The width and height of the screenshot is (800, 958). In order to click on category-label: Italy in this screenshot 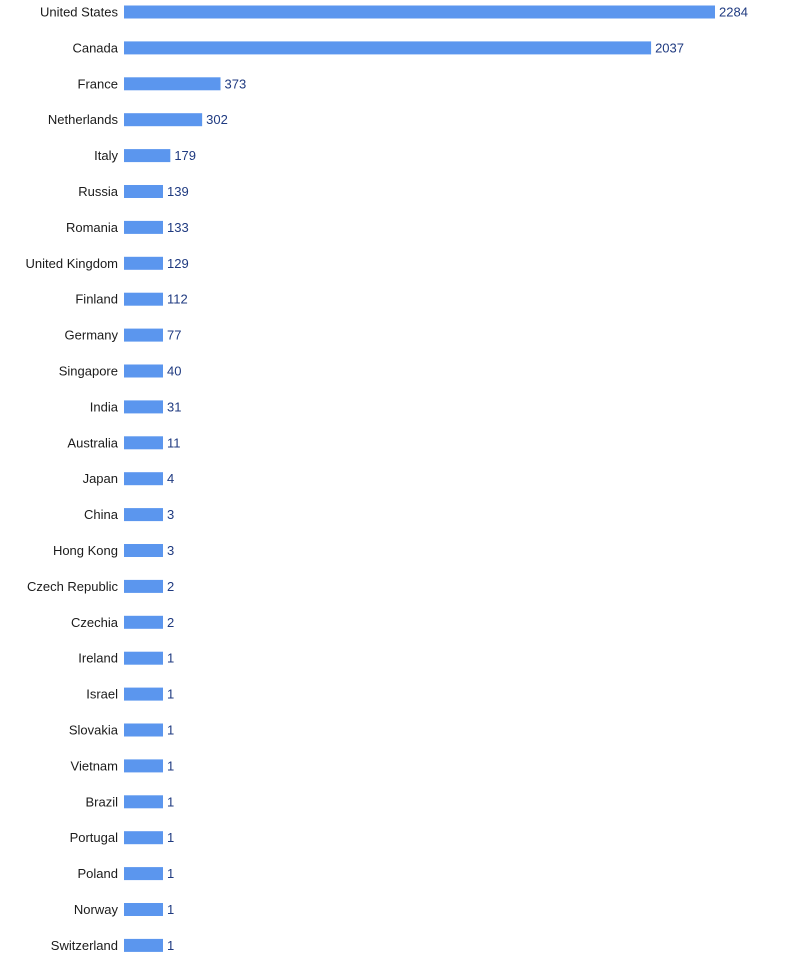, I will do `click(106, 155)`.